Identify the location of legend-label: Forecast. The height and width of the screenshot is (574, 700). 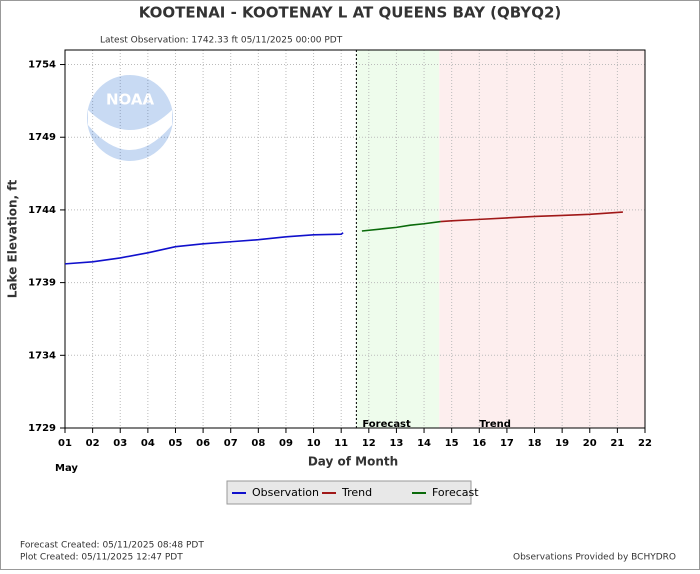
(455, 492).